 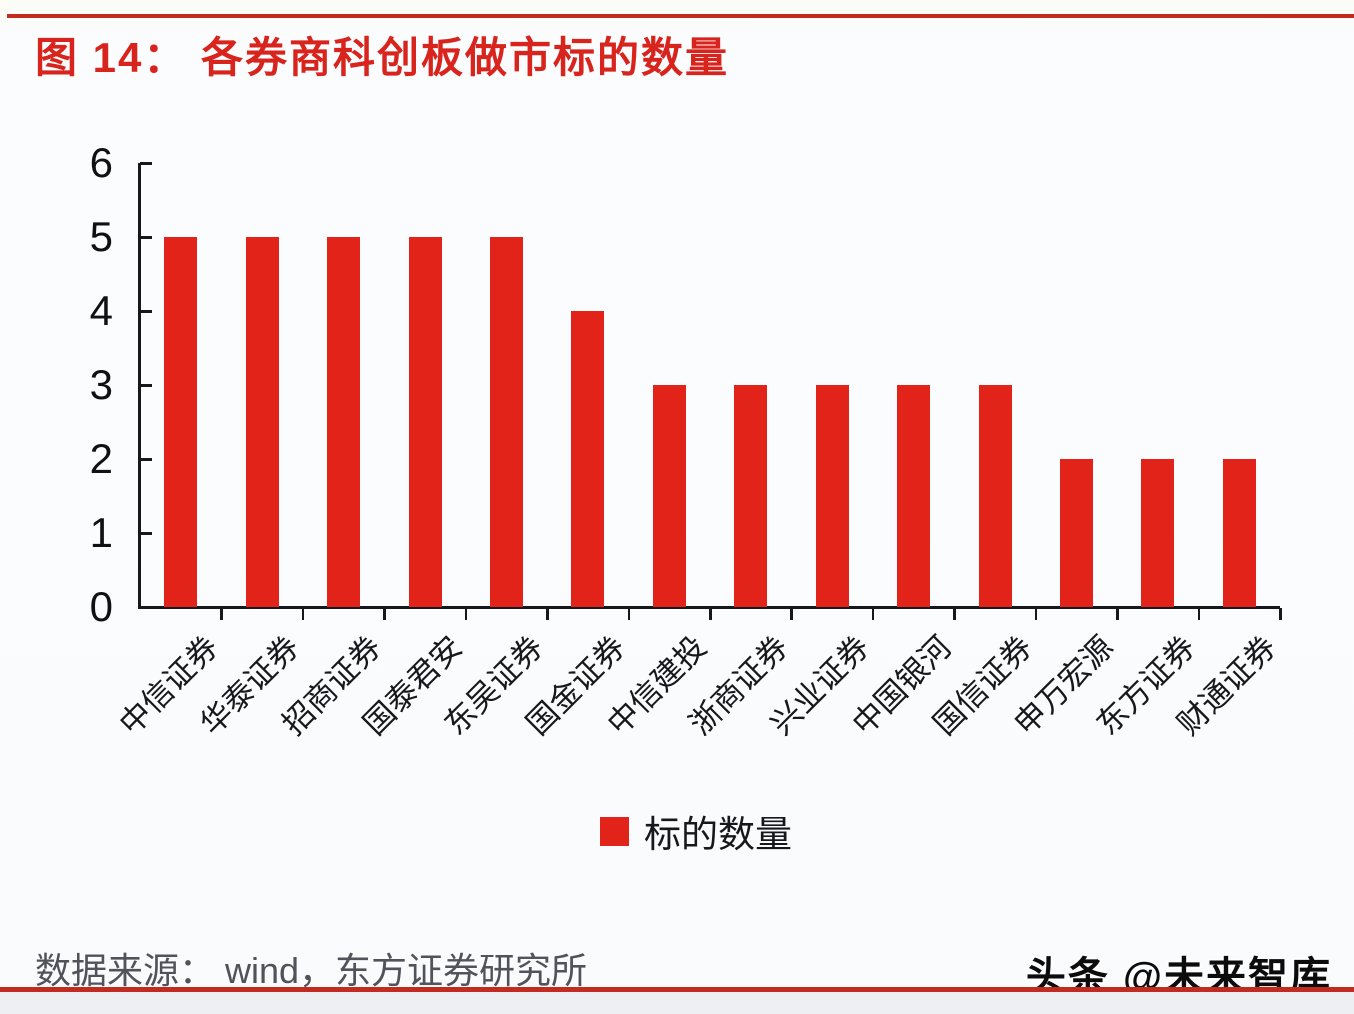 I want to click on bar-东吴证券, so click(x=506, y=422).